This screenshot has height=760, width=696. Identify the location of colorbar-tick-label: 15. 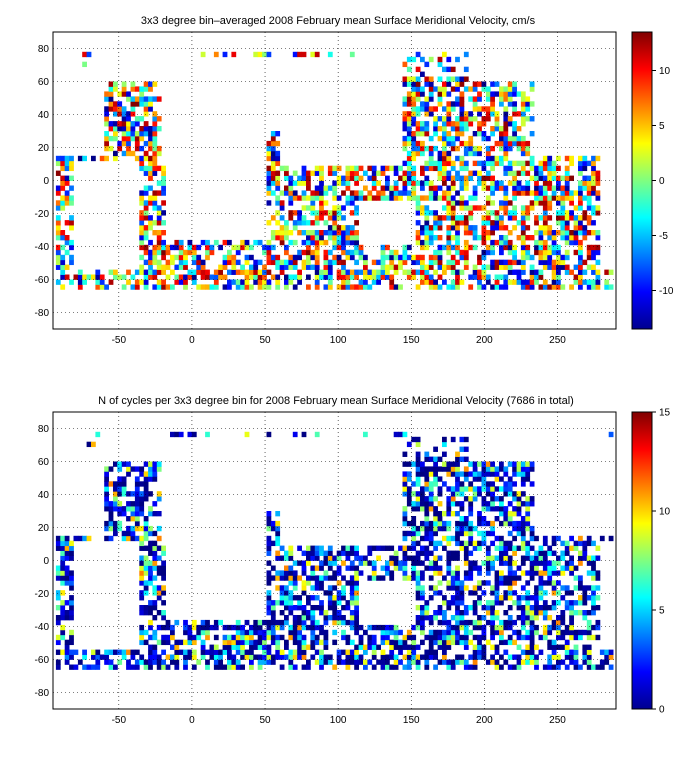
(665, 413).